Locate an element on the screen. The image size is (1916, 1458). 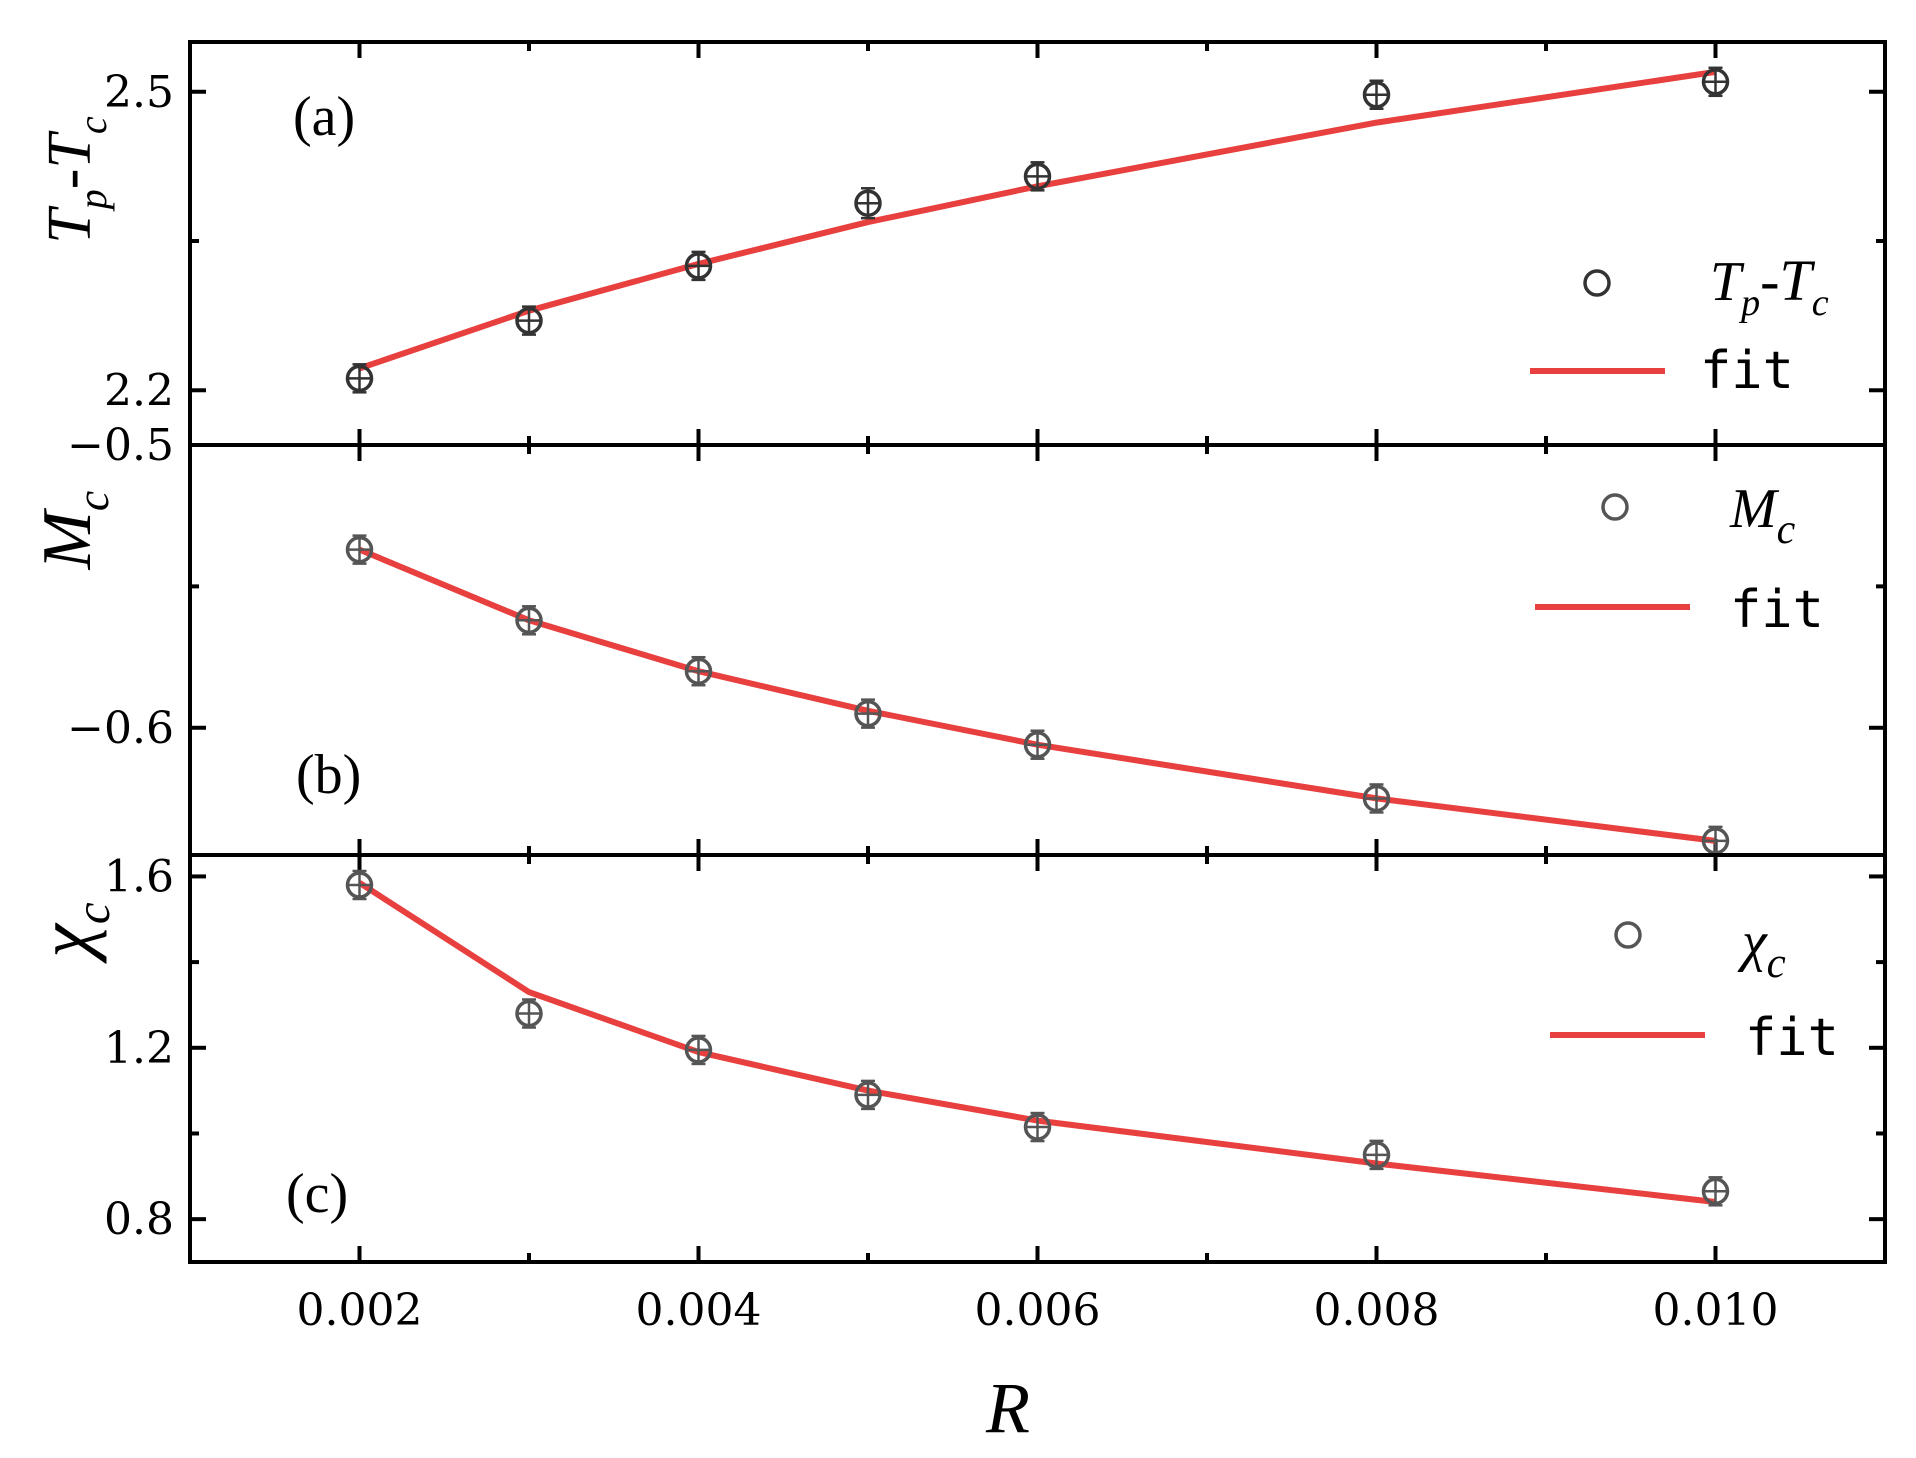
x-tick-label: 0.008 is located at coordinates (1377, 1310).